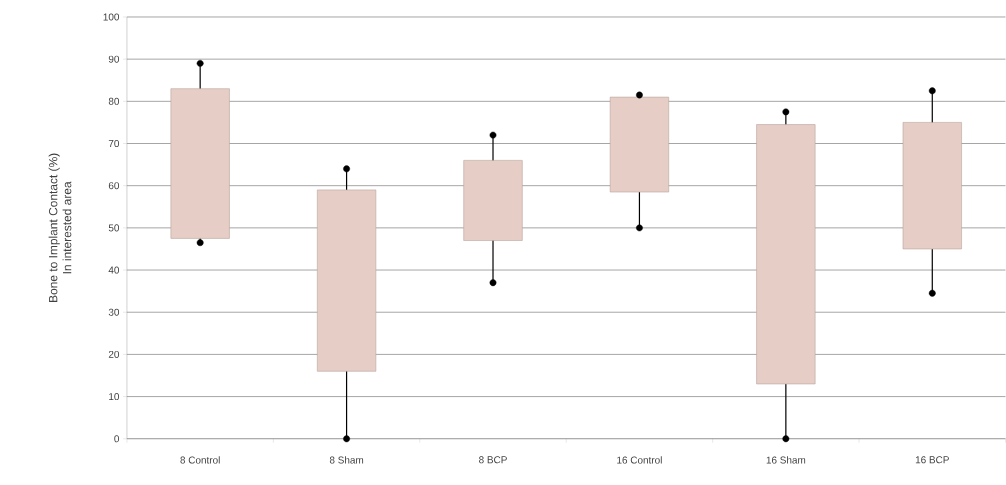  What do you see at coordinates (786, 460) in the screenshot?
I see `x-tick-label: 16 Sham` at bounding box center [786, 460].